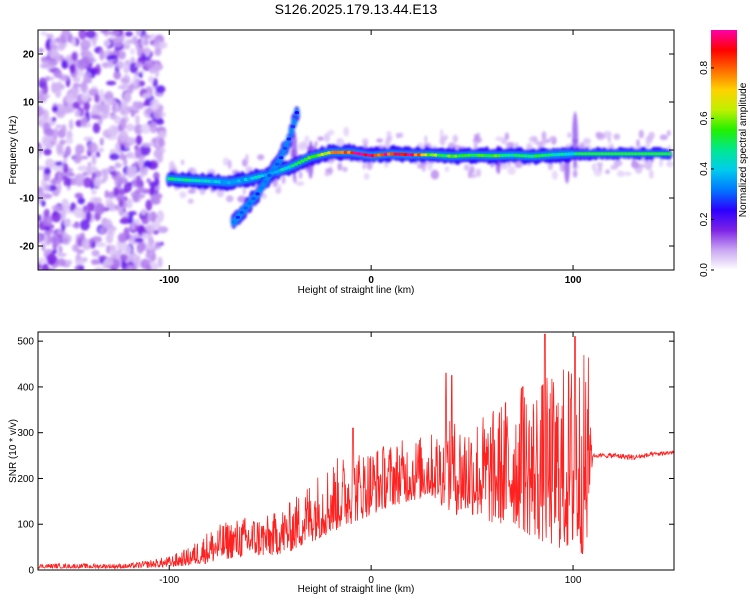  Describe the element at coordinates (25, 525) in the screenshot. I see `snr-y-tick-label: 100` at that location.